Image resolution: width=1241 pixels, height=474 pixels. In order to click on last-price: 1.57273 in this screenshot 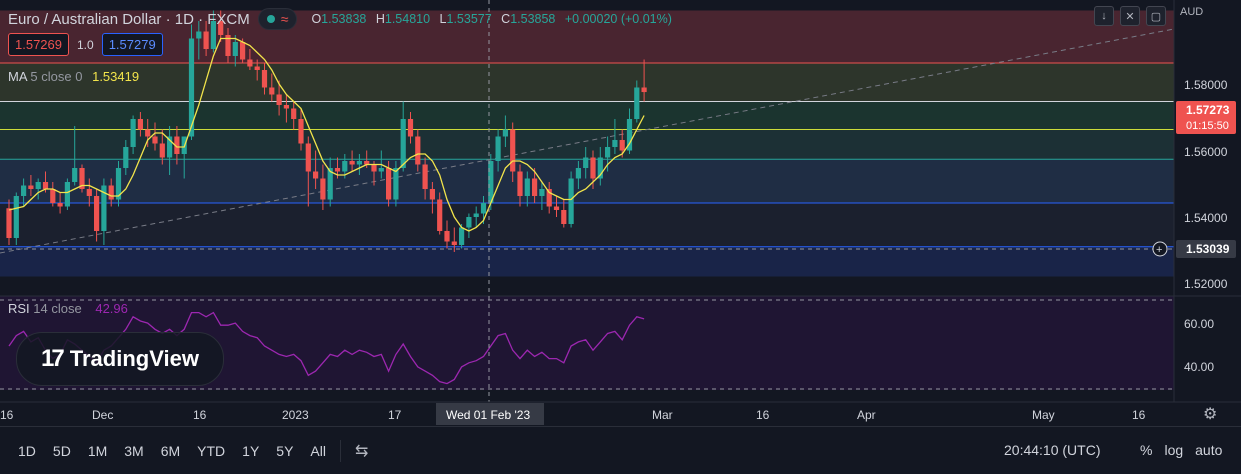, I will do `click(1208, 110)`.